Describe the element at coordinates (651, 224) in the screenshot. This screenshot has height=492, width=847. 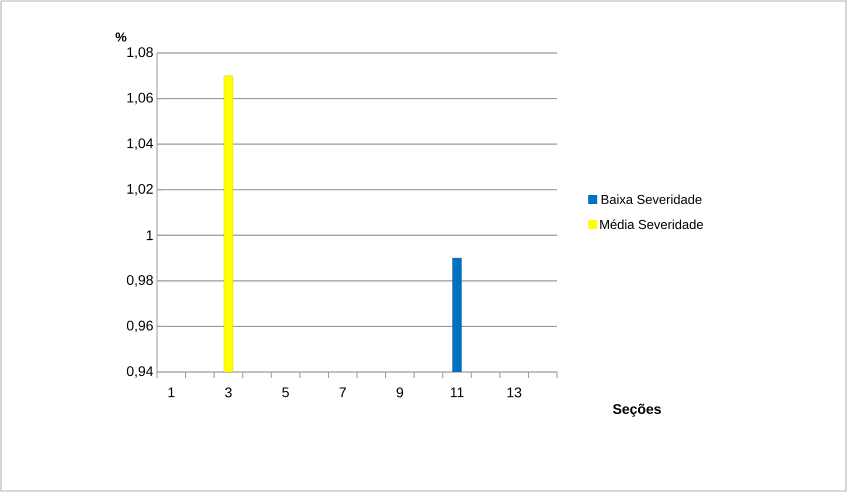
I see `legend-label: Média Severidade` at that location.